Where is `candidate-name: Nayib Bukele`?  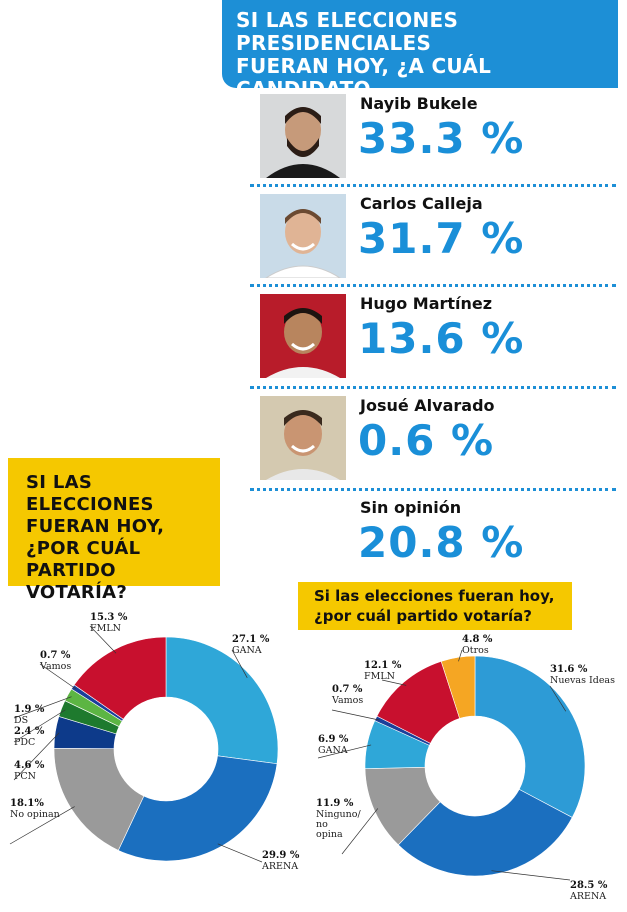 candidate-name: Nayib Bukele is located at coordinates (419, 103).